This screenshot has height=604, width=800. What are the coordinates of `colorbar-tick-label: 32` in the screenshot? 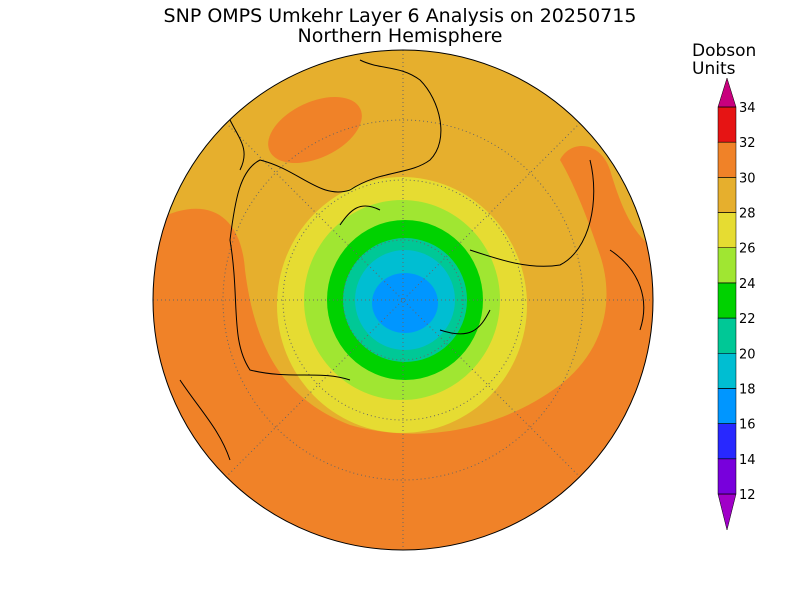 It's located at (747, 143).